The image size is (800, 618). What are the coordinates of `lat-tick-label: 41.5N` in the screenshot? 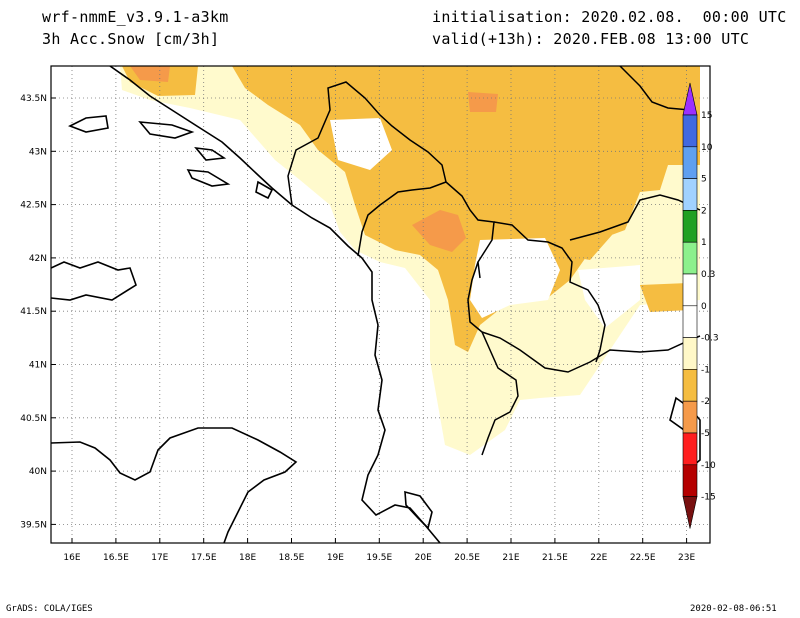 It's located at (33, 312).